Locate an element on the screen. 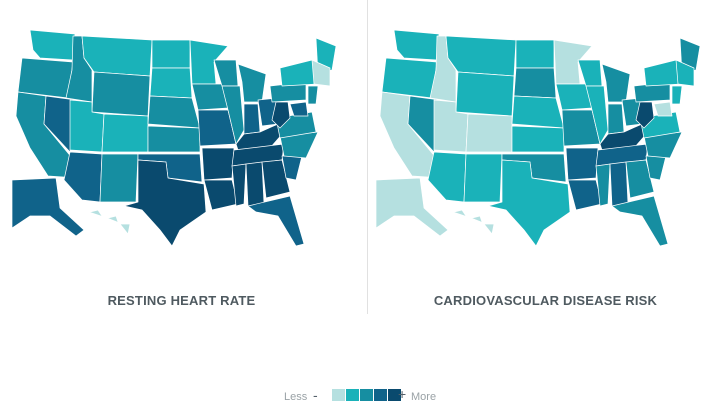 The height and width of the screenshot is (416, 727). color-legend: Less - + More is located at coordinates (363, 397).